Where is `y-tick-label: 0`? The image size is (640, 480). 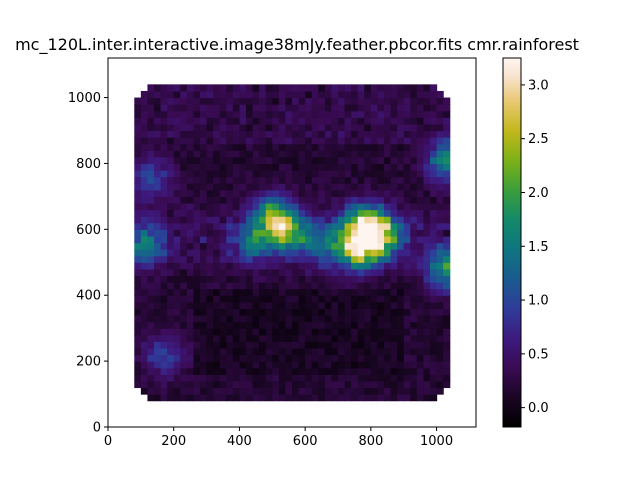 y-tick-label: 0 is located at coordinates (97, 428).